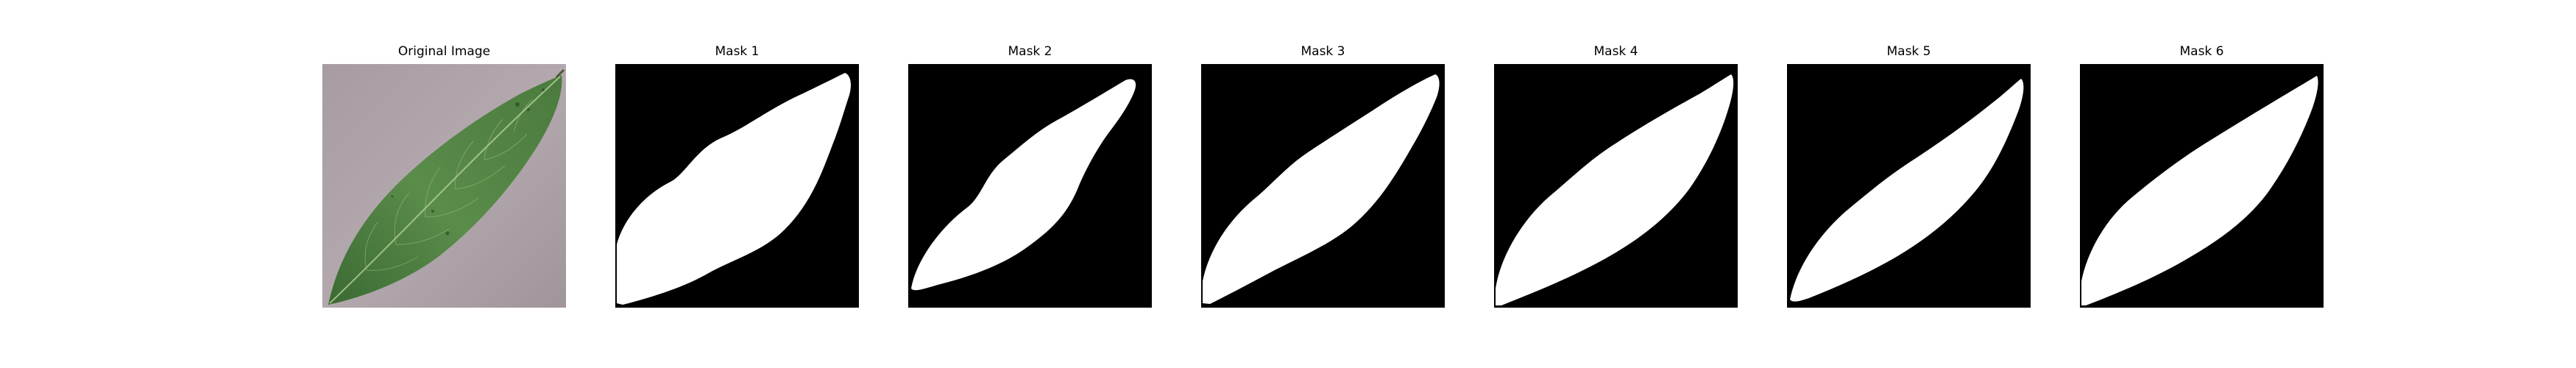  I want to click on mask-3-region, so click(1321, 189).